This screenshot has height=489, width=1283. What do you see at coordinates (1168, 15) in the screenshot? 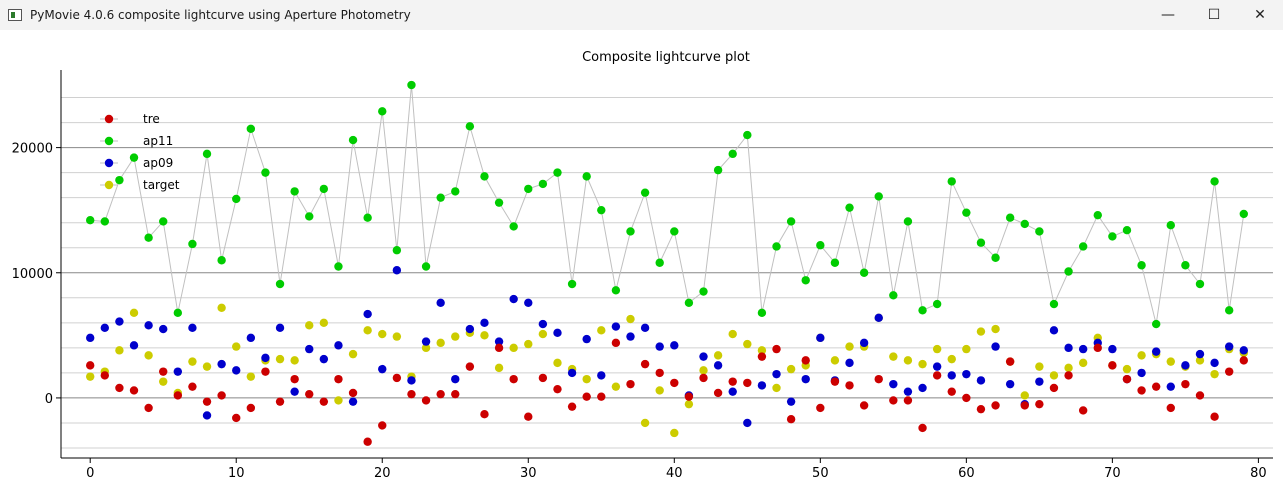
I see `minimize-button: —` at bounding box center [1168, 15].